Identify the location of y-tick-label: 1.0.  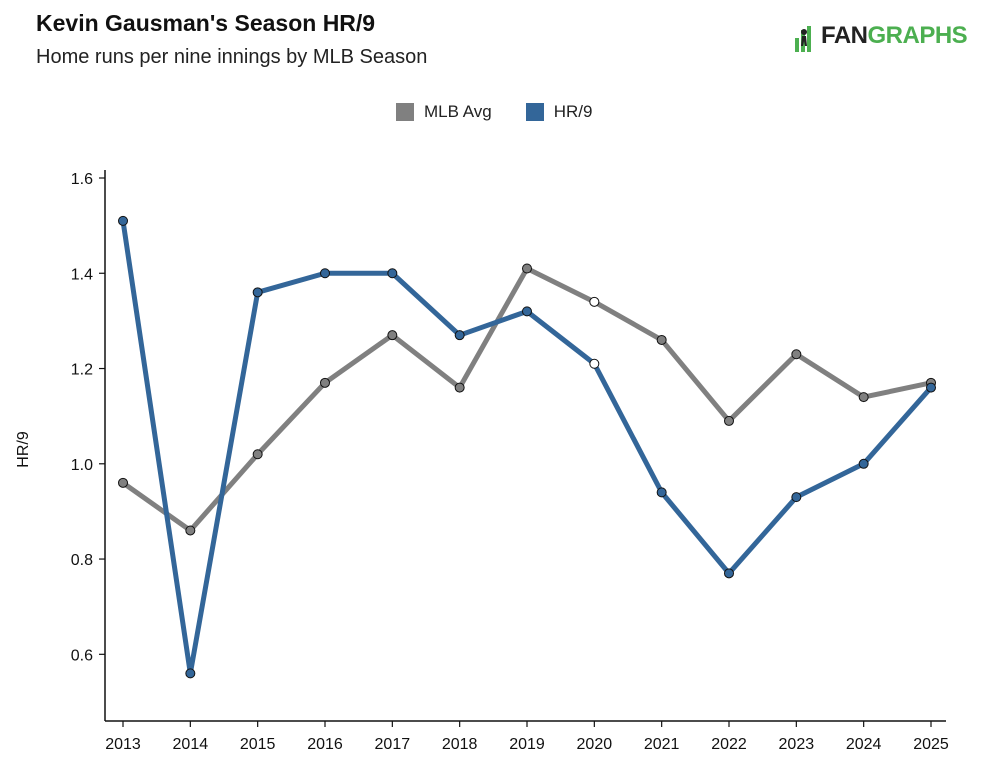
(82, 465).